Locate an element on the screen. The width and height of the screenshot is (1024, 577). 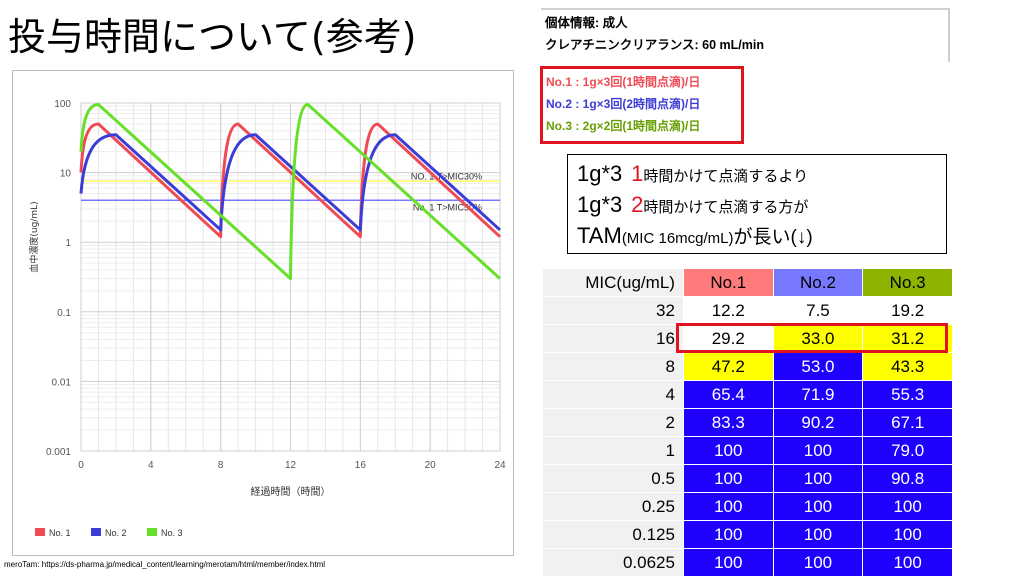
mic-cell: 0.5 is located at coordinates (613, 478).